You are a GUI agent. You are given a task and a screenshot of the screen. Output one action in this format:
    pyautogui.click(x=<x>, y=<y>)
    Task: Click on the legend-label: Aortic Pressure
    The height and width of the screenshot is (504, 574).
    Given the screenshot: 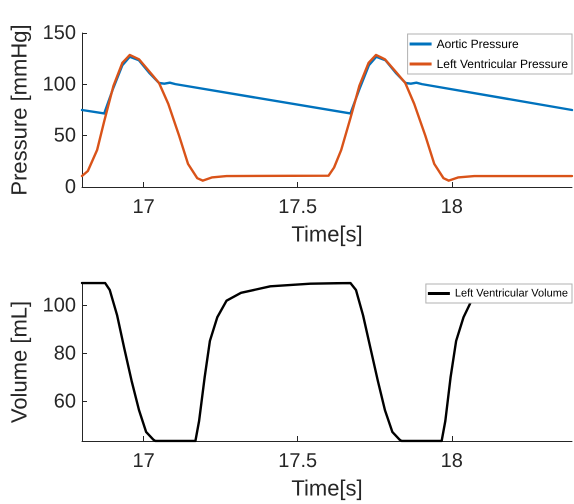 What is the action you would take?
    pyautogui.click(x=477, y=44)
    